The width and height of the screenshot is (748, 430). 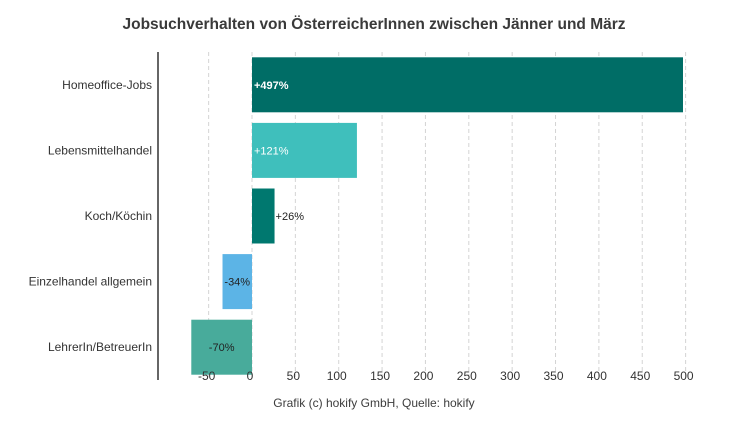 I want to click on x-tick-label-0: -50, so click(x=207, y=376).